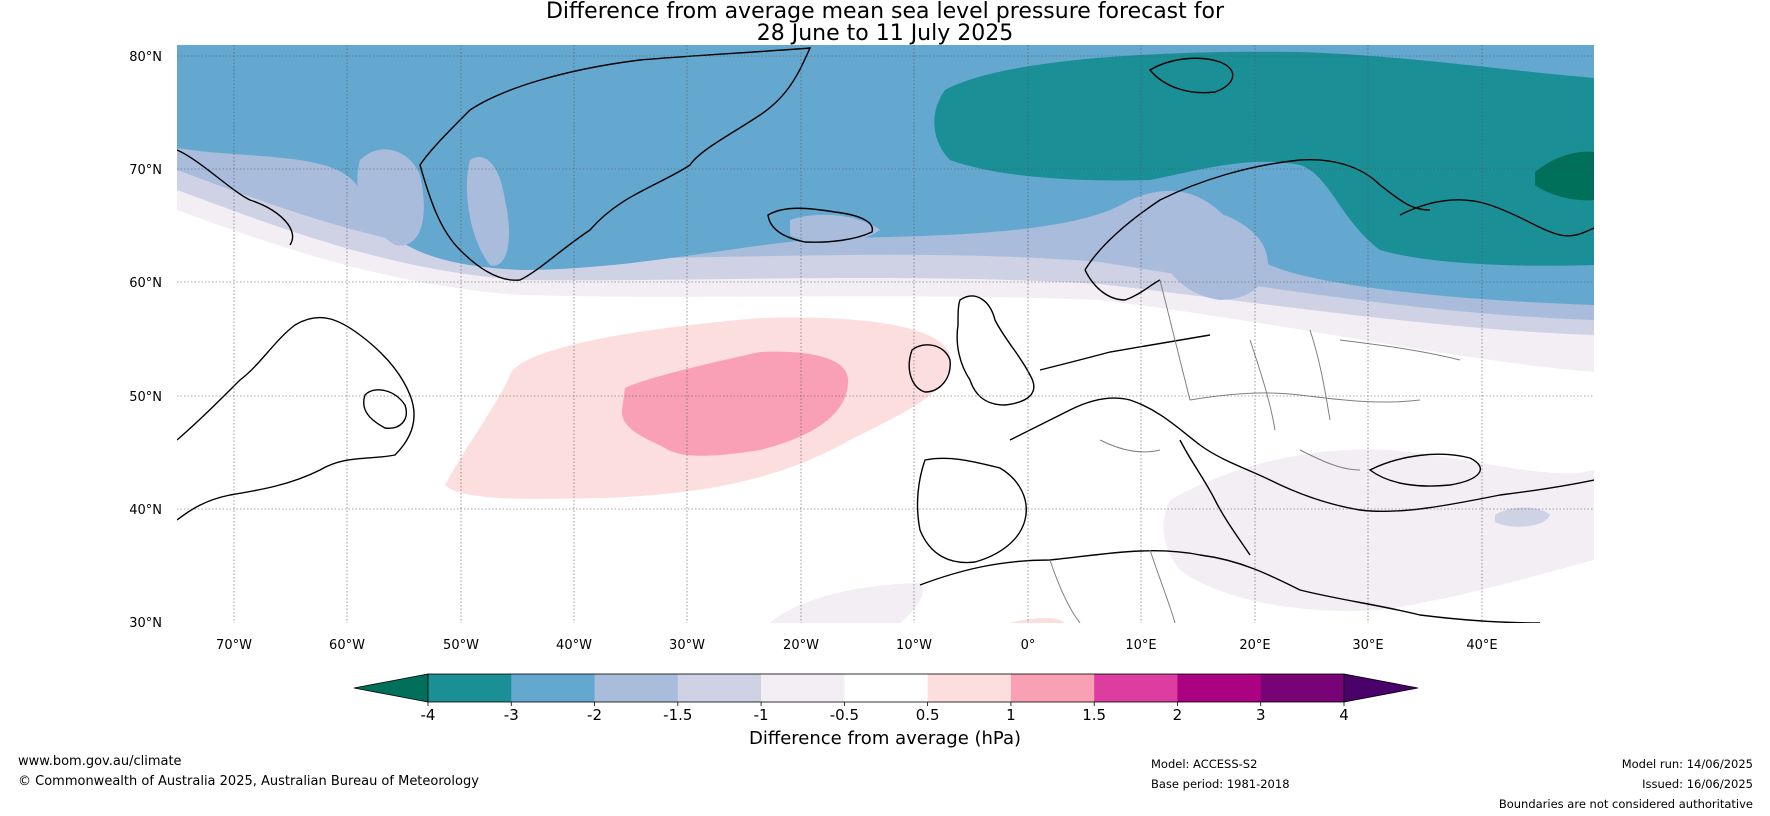  I want to click on latitude-labels: 80°N 70°N 60°N 50°N 40°N 30°N, so click(145, 340).